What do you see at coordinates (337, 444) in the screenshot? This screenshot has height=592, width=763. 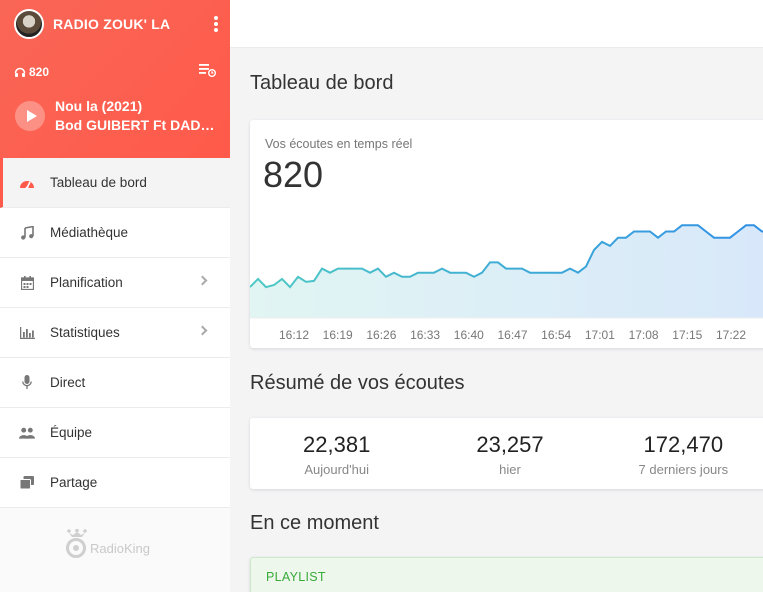 I see `stat-value: 22,381` at bounding box center [337, 444].